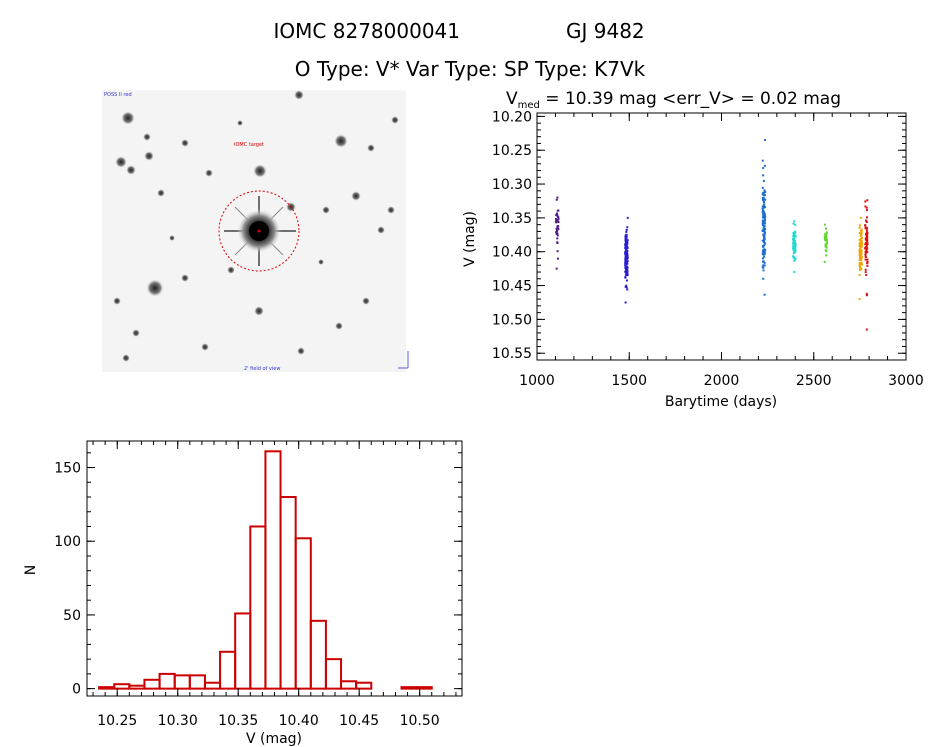 The width and height of the screenshot is (944, 747). Describe the element at coordinates (256, 226) in the screenshot. I see `field-stars` at that location.